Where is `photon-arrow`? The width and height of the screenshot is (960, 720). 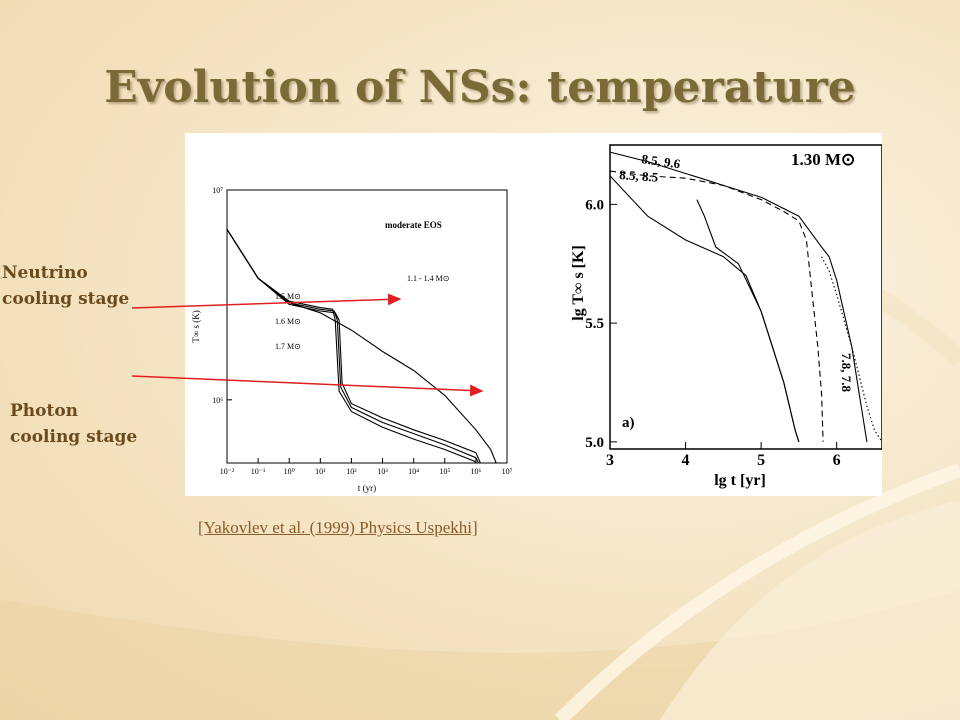 photon-arrow is located at coordinates (307, 386).